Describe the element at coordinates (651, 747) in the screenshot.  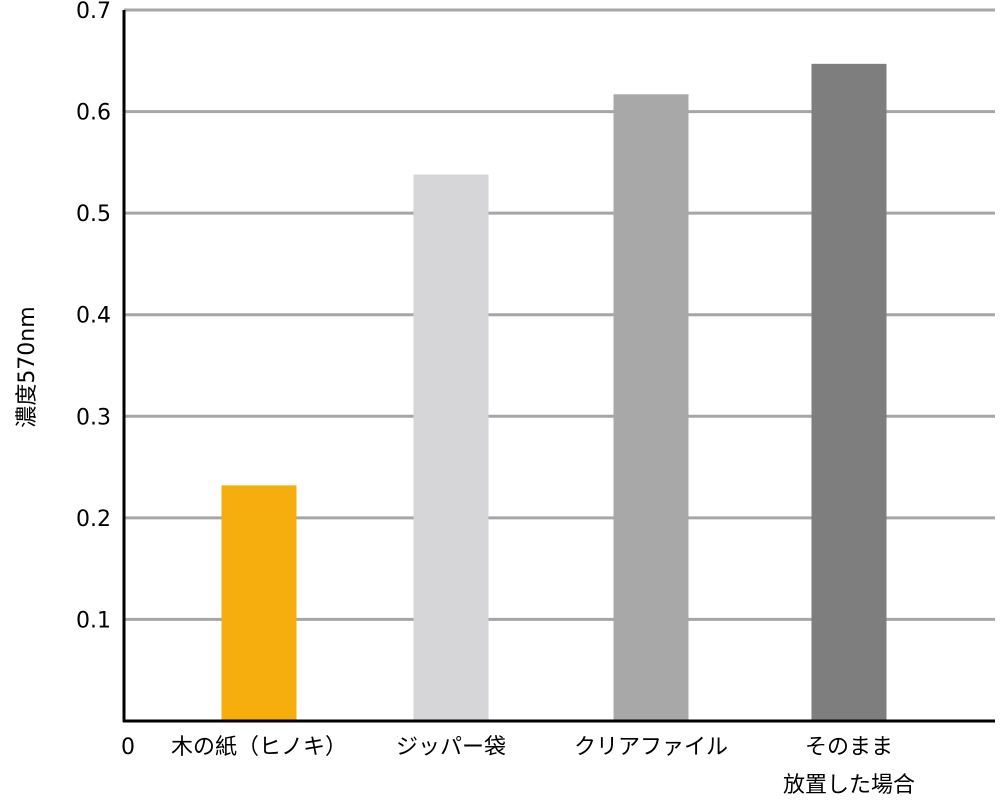
I see `x-category-label: クリアファイル` at that location.